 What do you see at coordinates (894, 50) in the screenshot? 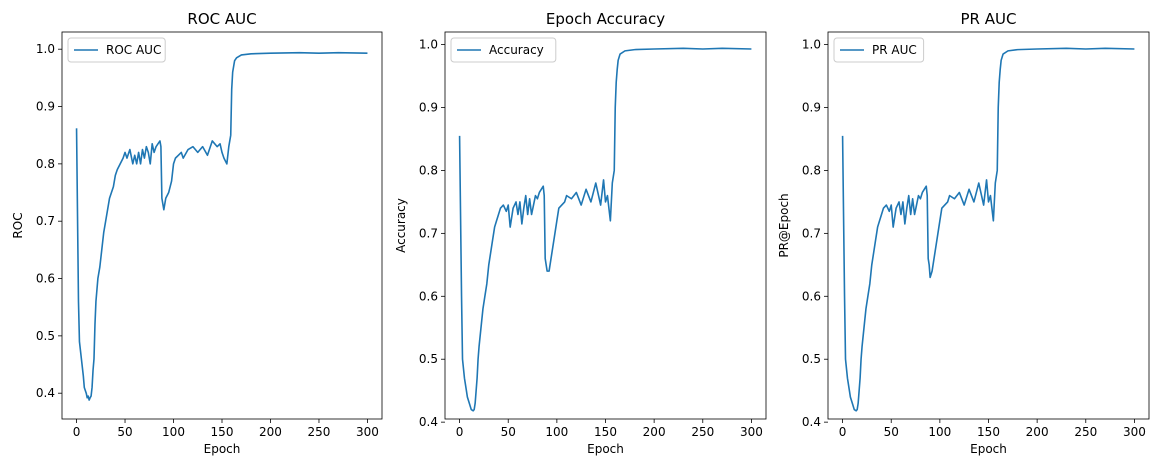
I see `legend-label: PR AUC` at bounding box center [894, 50].